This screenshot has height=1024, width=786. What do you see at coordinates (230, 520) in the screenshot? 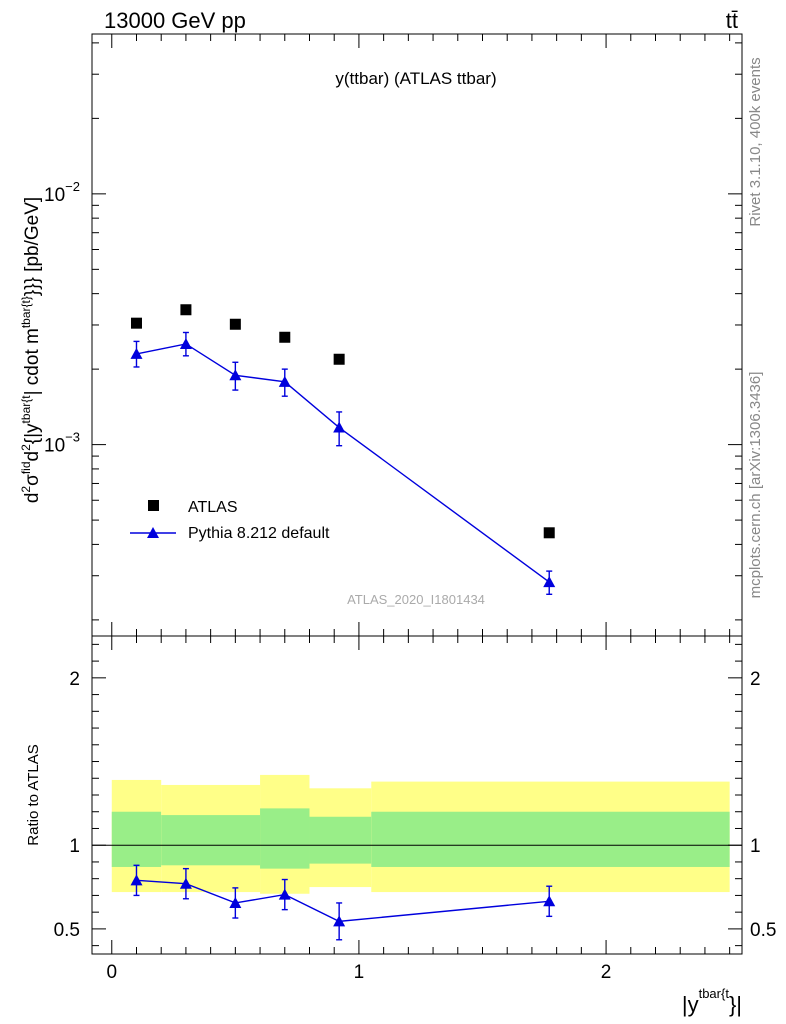
I see `legend: ATLAS Pythia 8.212 default` at bounding box center [230, 520].